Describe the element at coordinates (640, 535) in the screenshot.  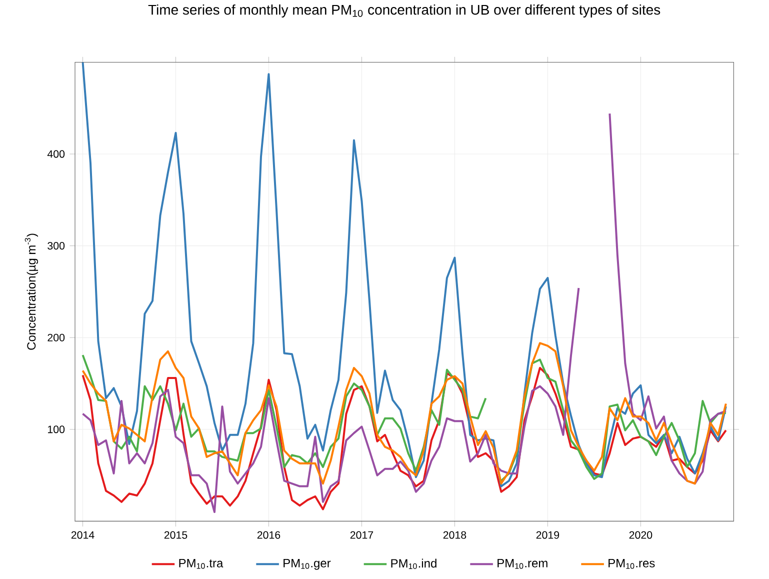
I see `x-tick-label: 2020` at that location.